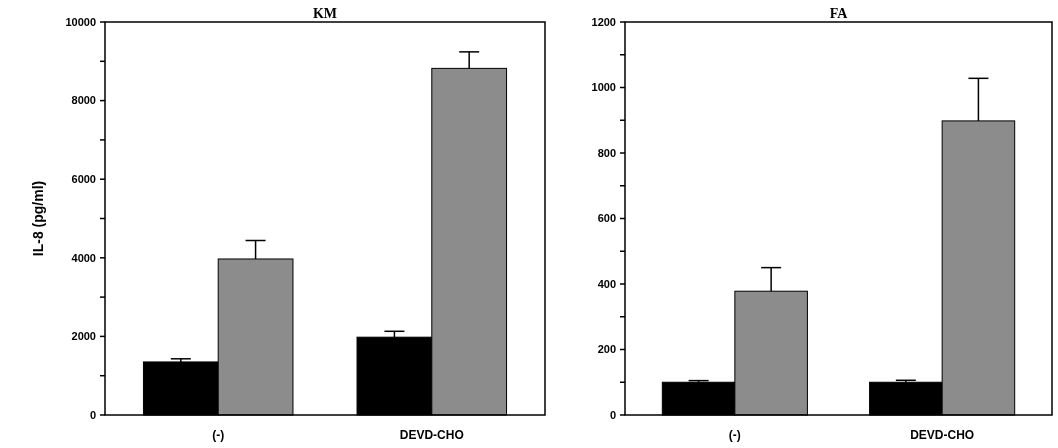 The image size is (1058, 448). I want to click on chart-title: KM, so click(325, 13).